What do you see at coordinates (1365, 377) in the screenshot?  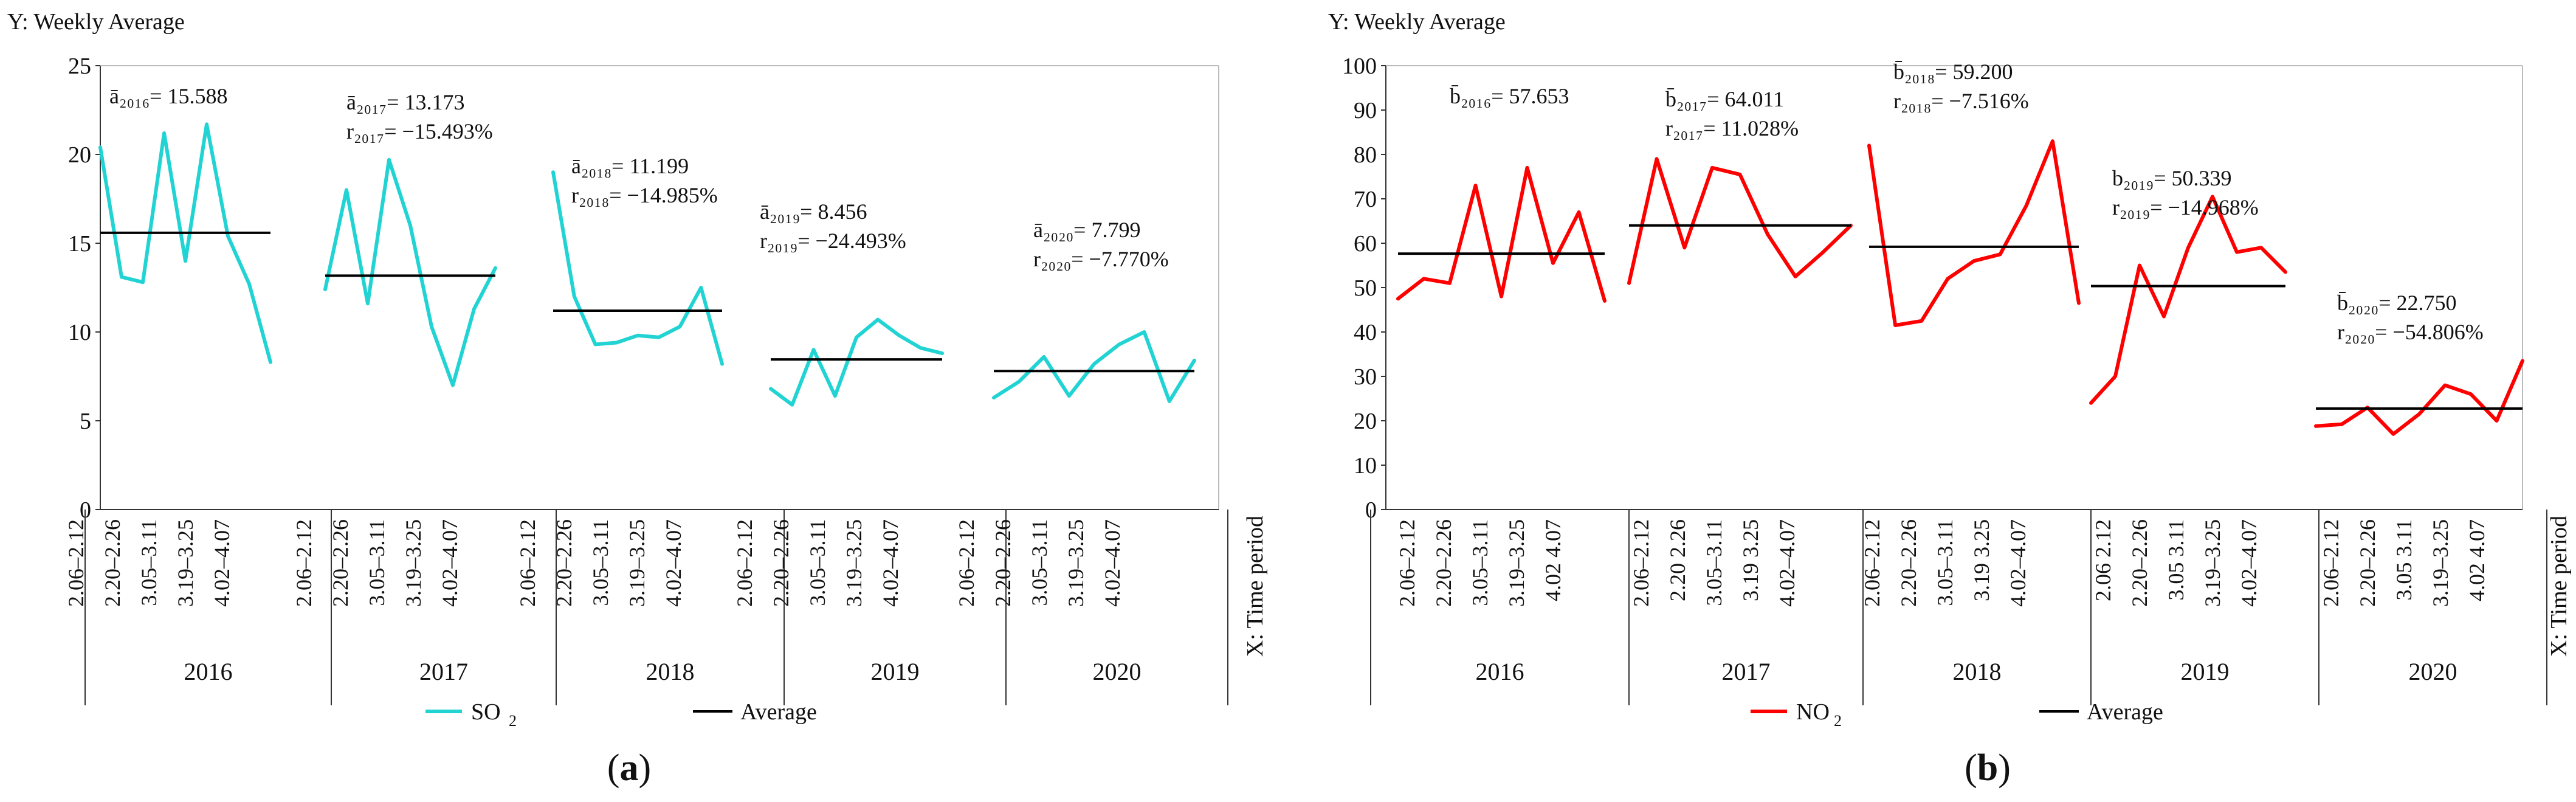 I see `y-tick-label: 30` at bounding box center [1365, 377].